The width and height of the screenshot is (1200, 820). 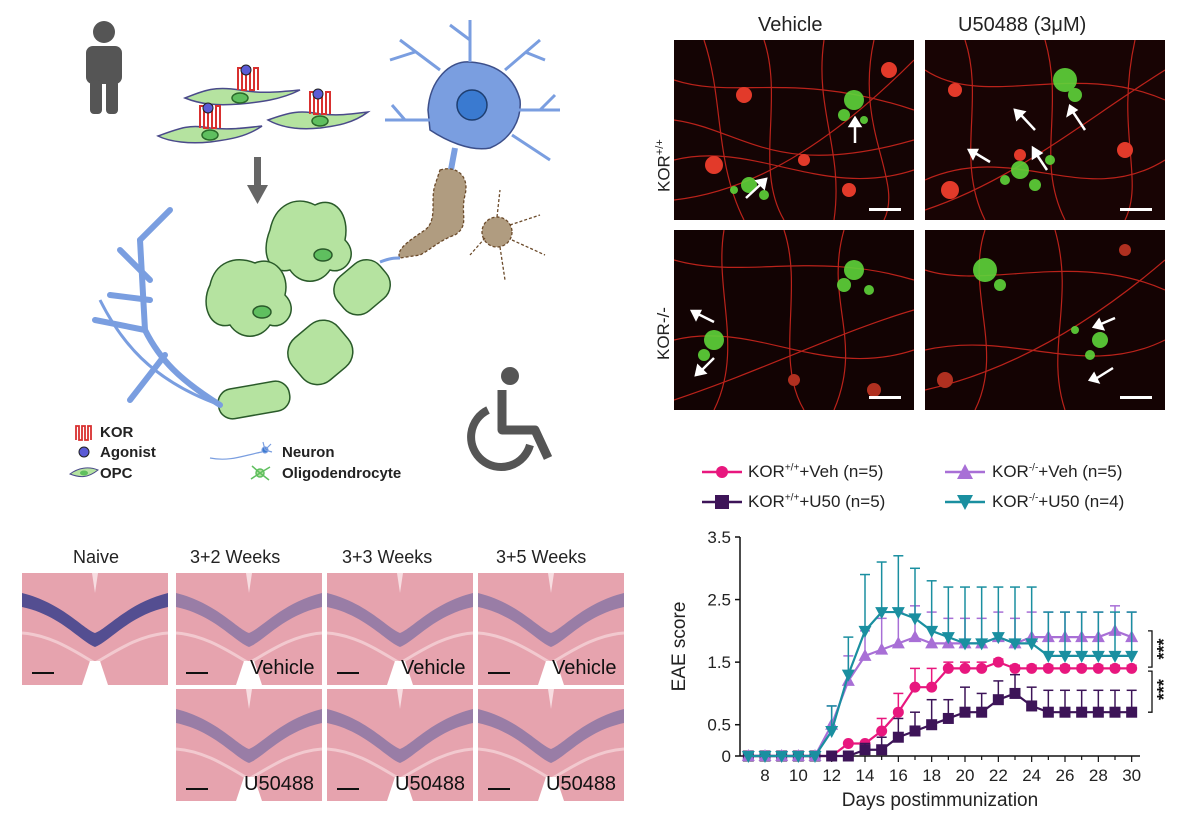 What do you see at coordinates (584, 668) in the screenshot?
I see `label-vehicle-5w: Vehicle` at bounding box center [584, 668].